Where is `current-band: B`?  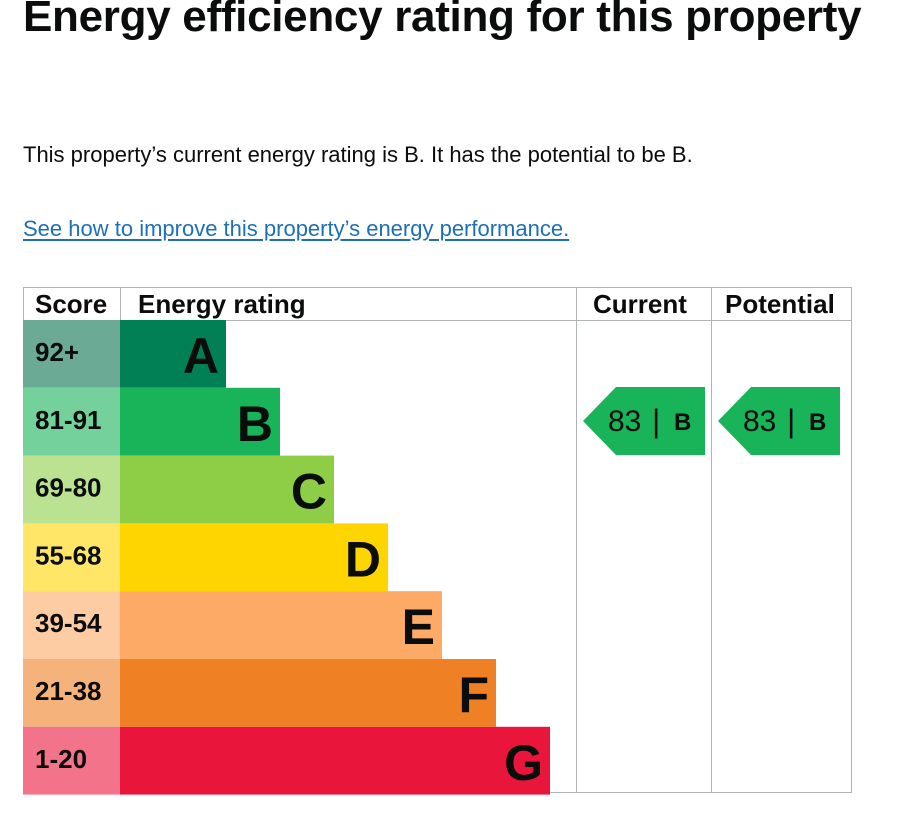 current-band: B is located at coordinates (682, 422).